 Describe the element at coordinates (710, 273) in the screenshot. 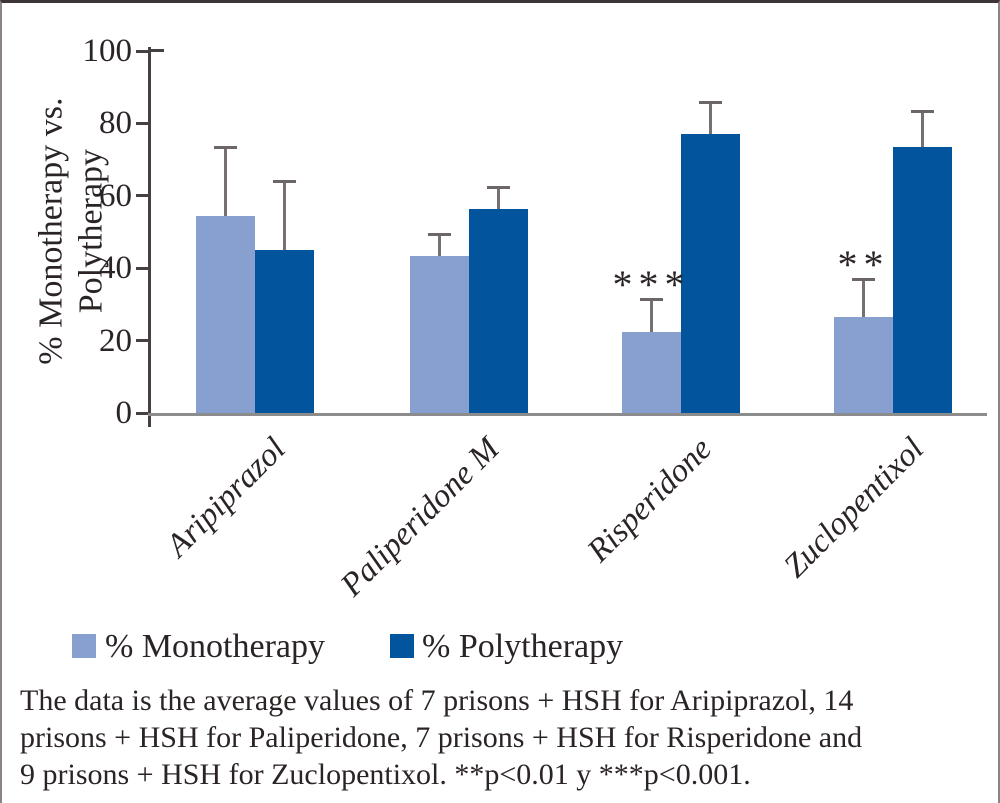

I see `bar-polytherapy-risperidone` at that location.